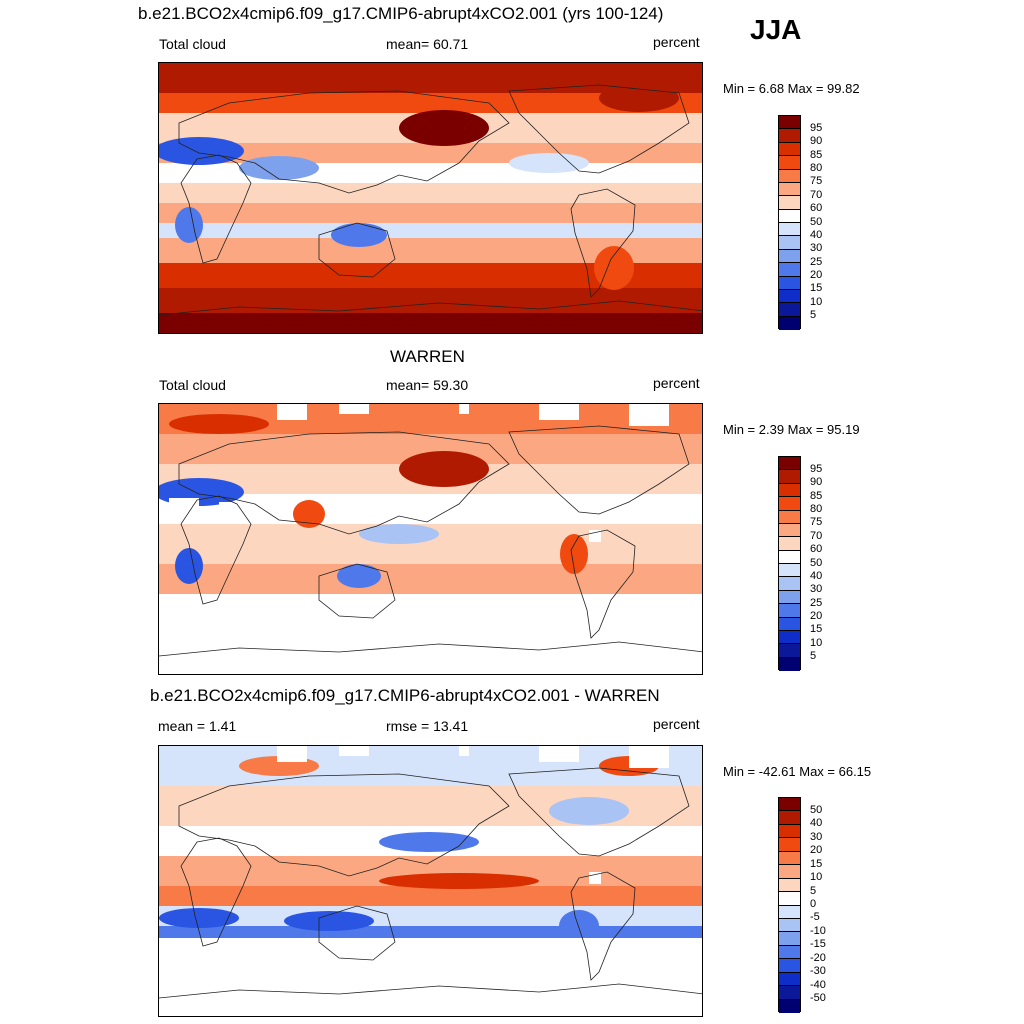 This screenshot has height=1024, width=1024. What do you see at coordinates (816, 562) in the screenshot?
I see `colorbar-tick-label: 50` at bounding box center [816, 562].